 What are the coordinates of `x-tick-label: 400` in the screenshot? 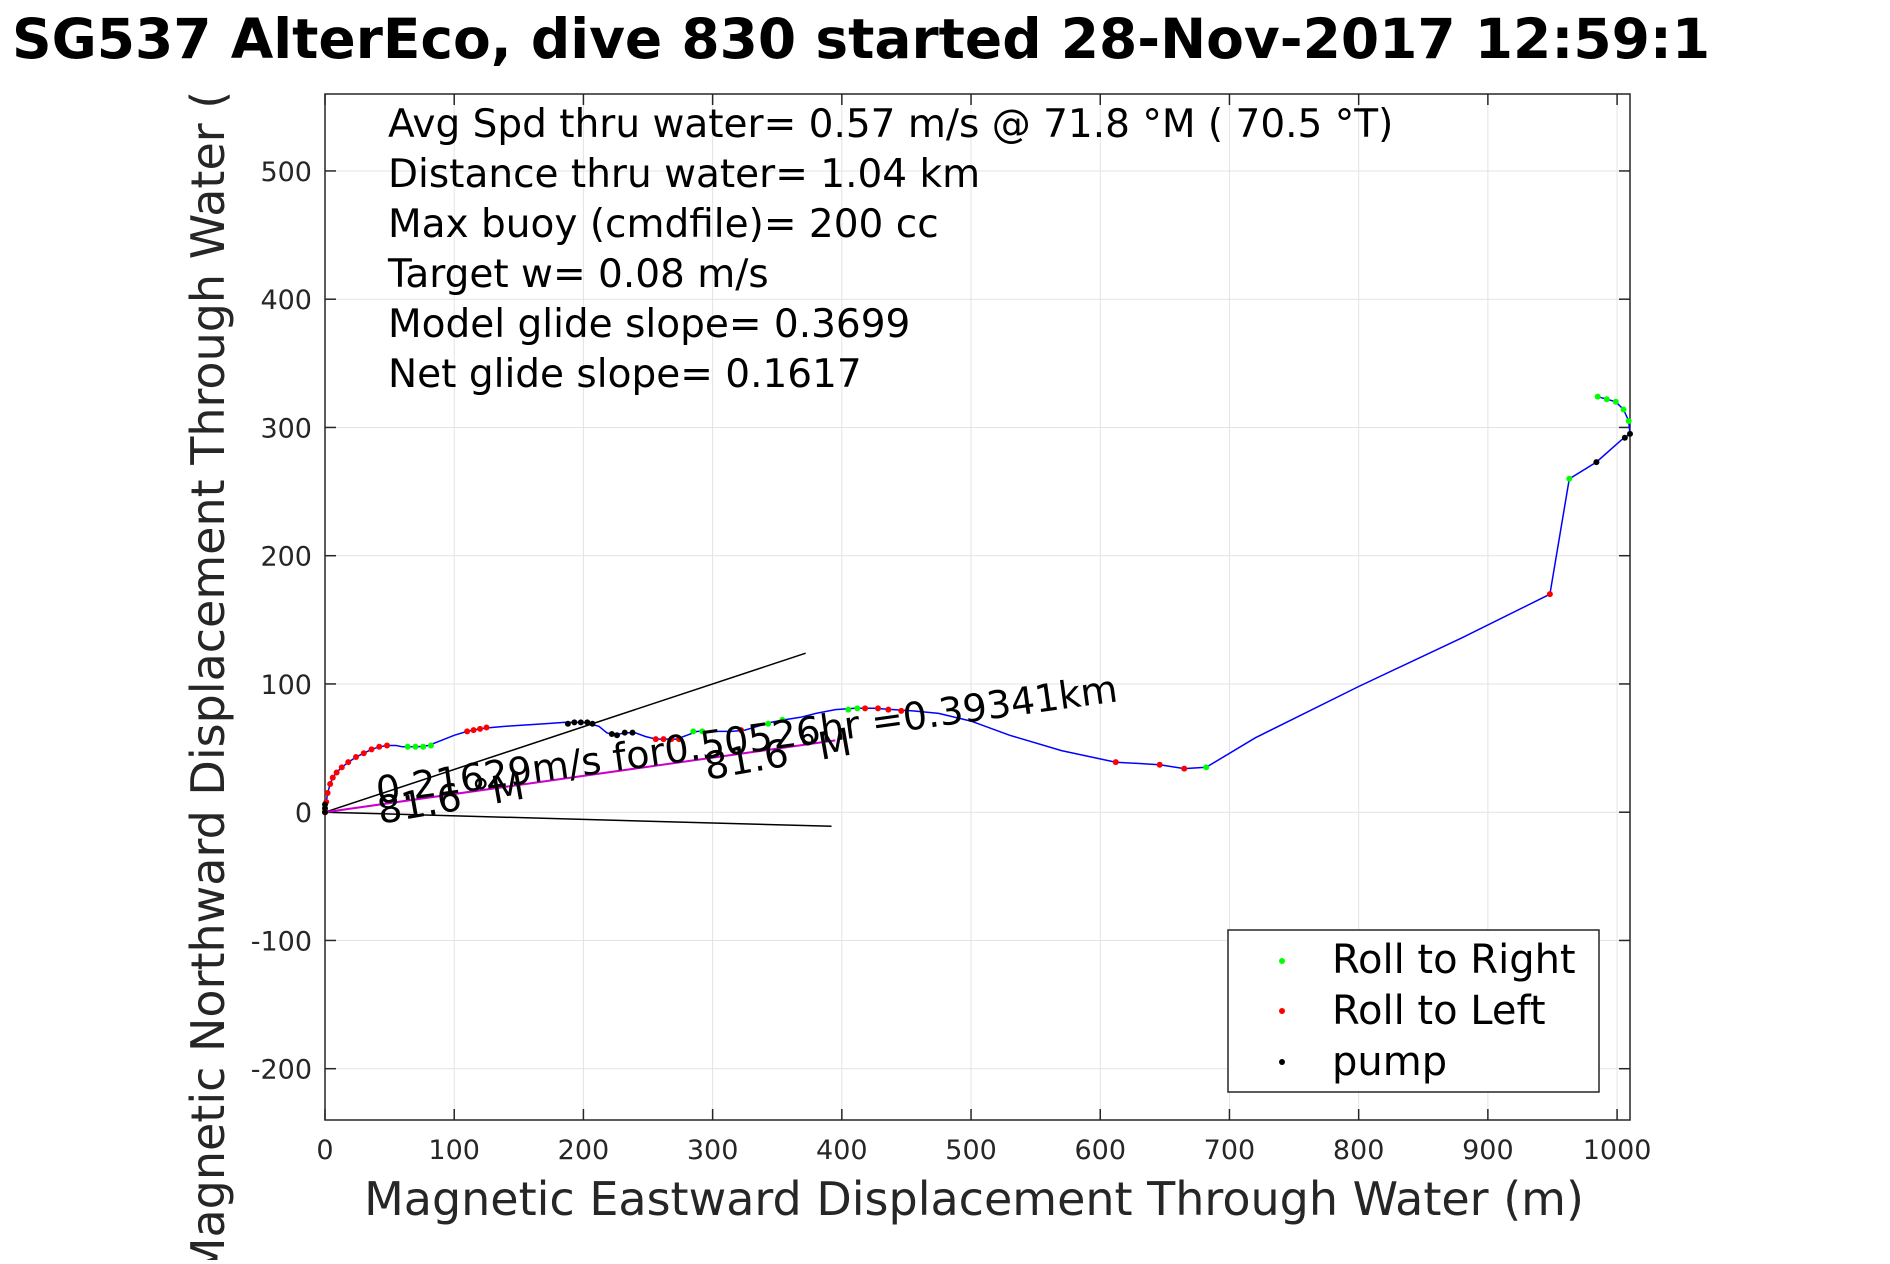 It's located at (842, 1150).